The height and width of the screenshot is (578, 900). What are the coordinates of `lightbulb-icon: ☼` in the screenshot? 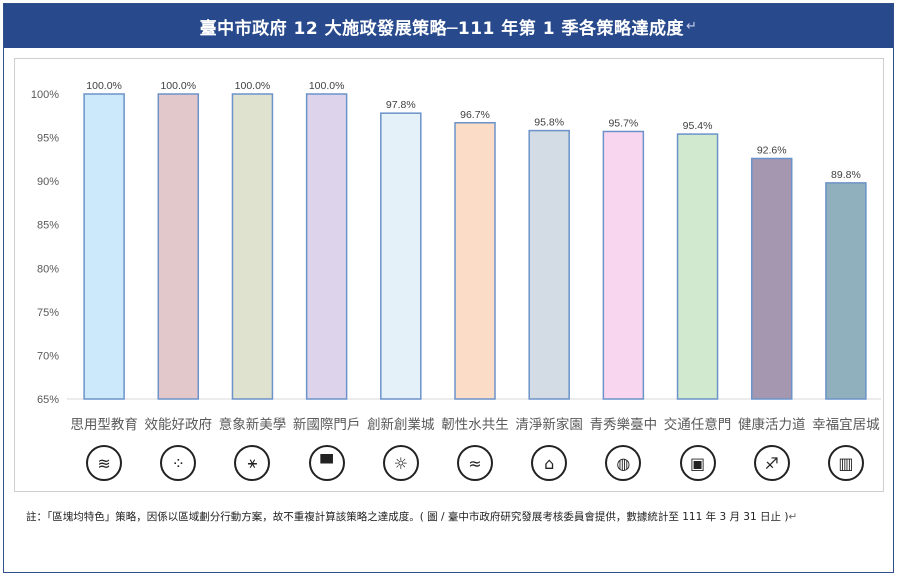 It's located at (400, 463).